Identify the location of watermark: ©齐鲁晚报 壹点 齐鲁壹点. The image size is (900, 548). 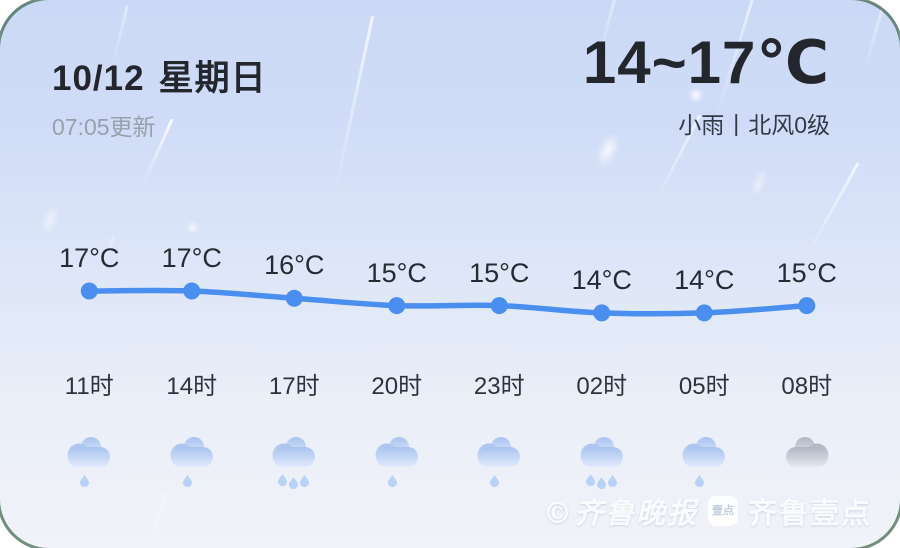
(707, 511).